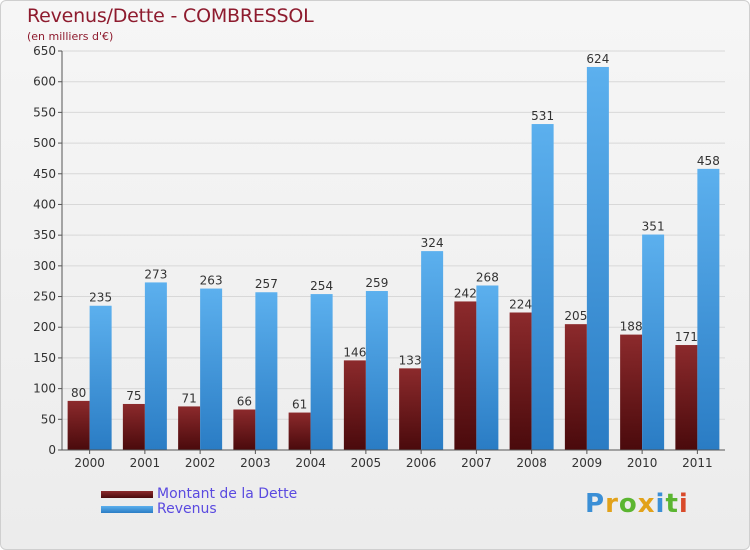 The image size is (750, 550). Describe the element at coordinates (200, 463) in the screenshot. I see `x-tick-label-2002: 2002` at that location.